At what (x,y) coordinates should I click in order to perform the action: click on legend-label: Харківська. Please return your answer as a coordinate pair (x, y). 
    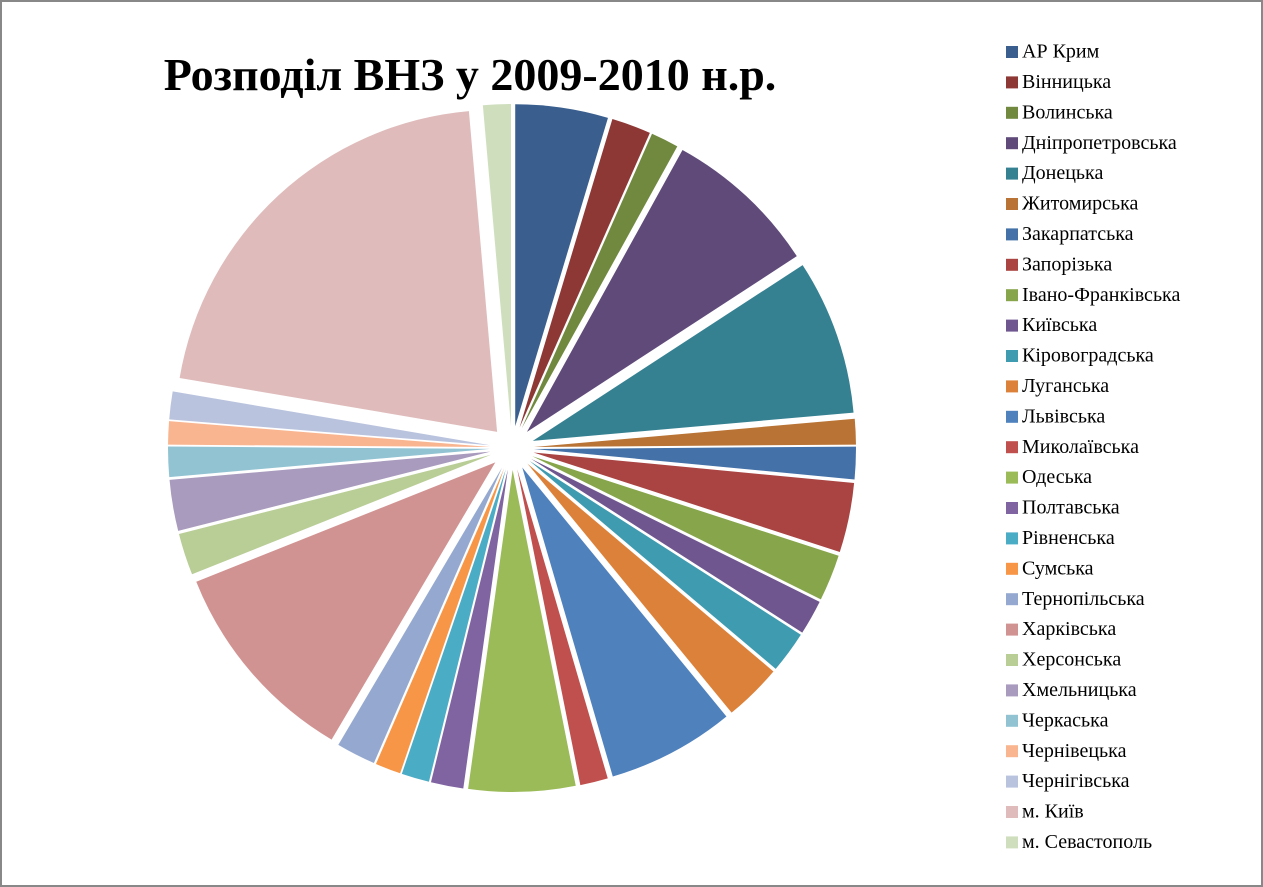
    Looking at the image, I should click on (1069, 629).